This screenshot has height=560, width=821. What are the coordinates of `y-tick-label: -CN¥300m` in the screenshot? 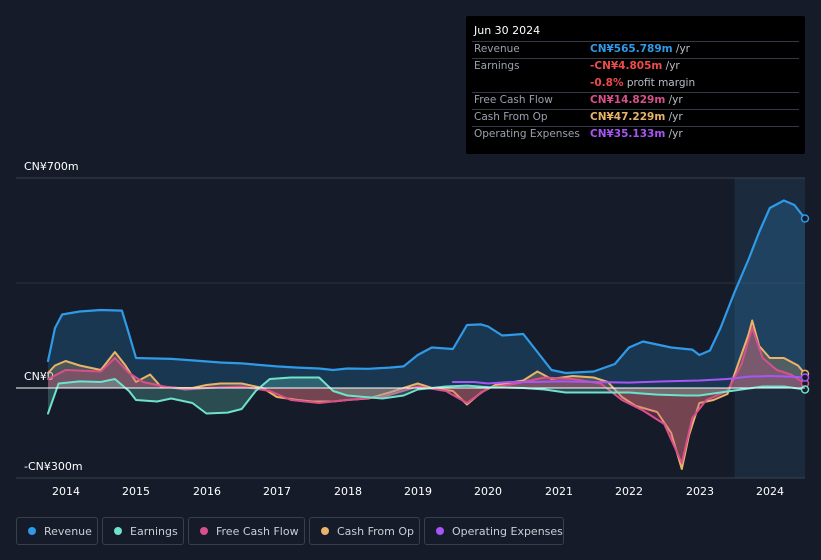 It's located at (53, 466).